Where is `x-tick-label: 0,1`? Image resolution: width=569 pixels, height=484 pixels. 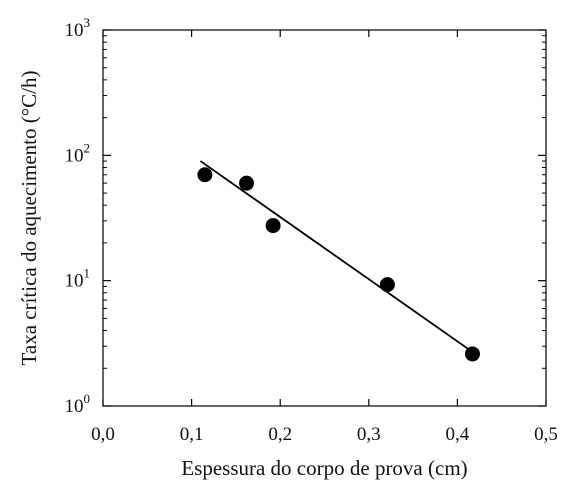 x-tick-label: 0,1 is located at coordinates (192, 434).